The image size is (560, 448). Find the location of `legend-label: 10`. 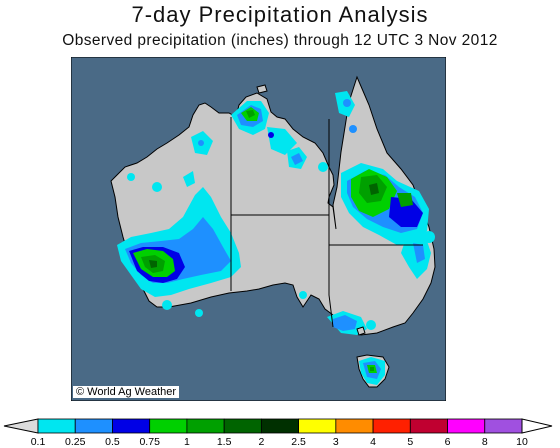

legend-label: 10 is located at coordinates (522, 442).